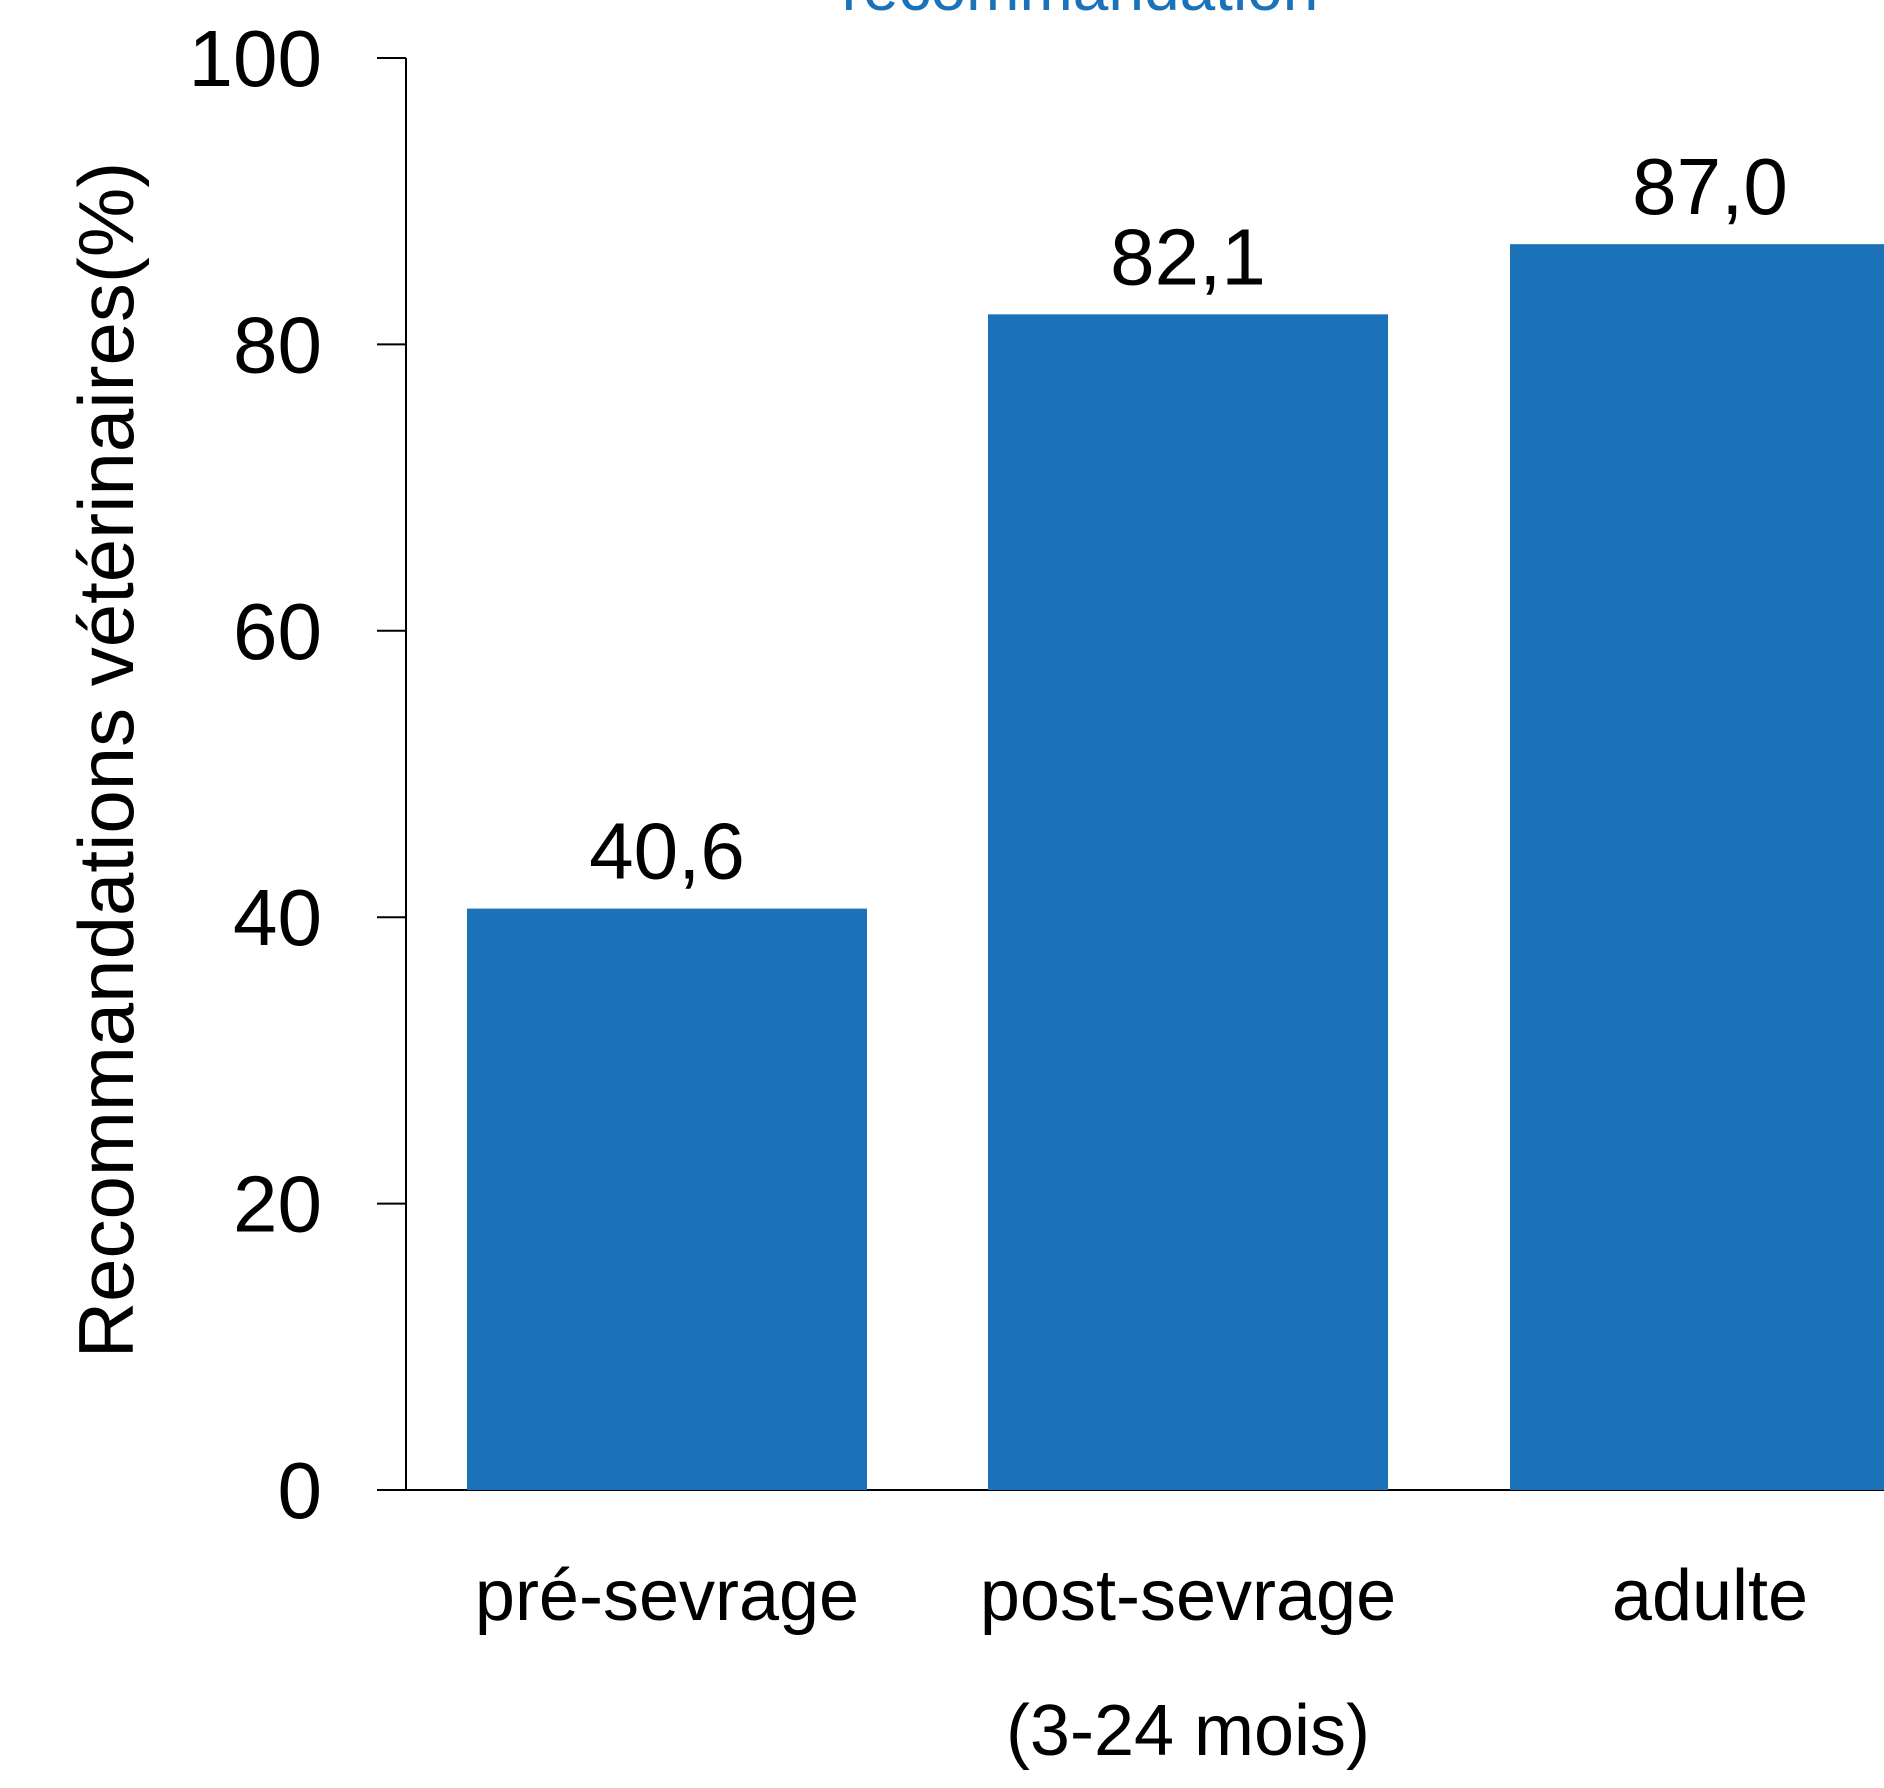 The height and width of the screenshot is (1788, 1884). I want to click on bar-value-label: 82,1, so click(1188, 256).